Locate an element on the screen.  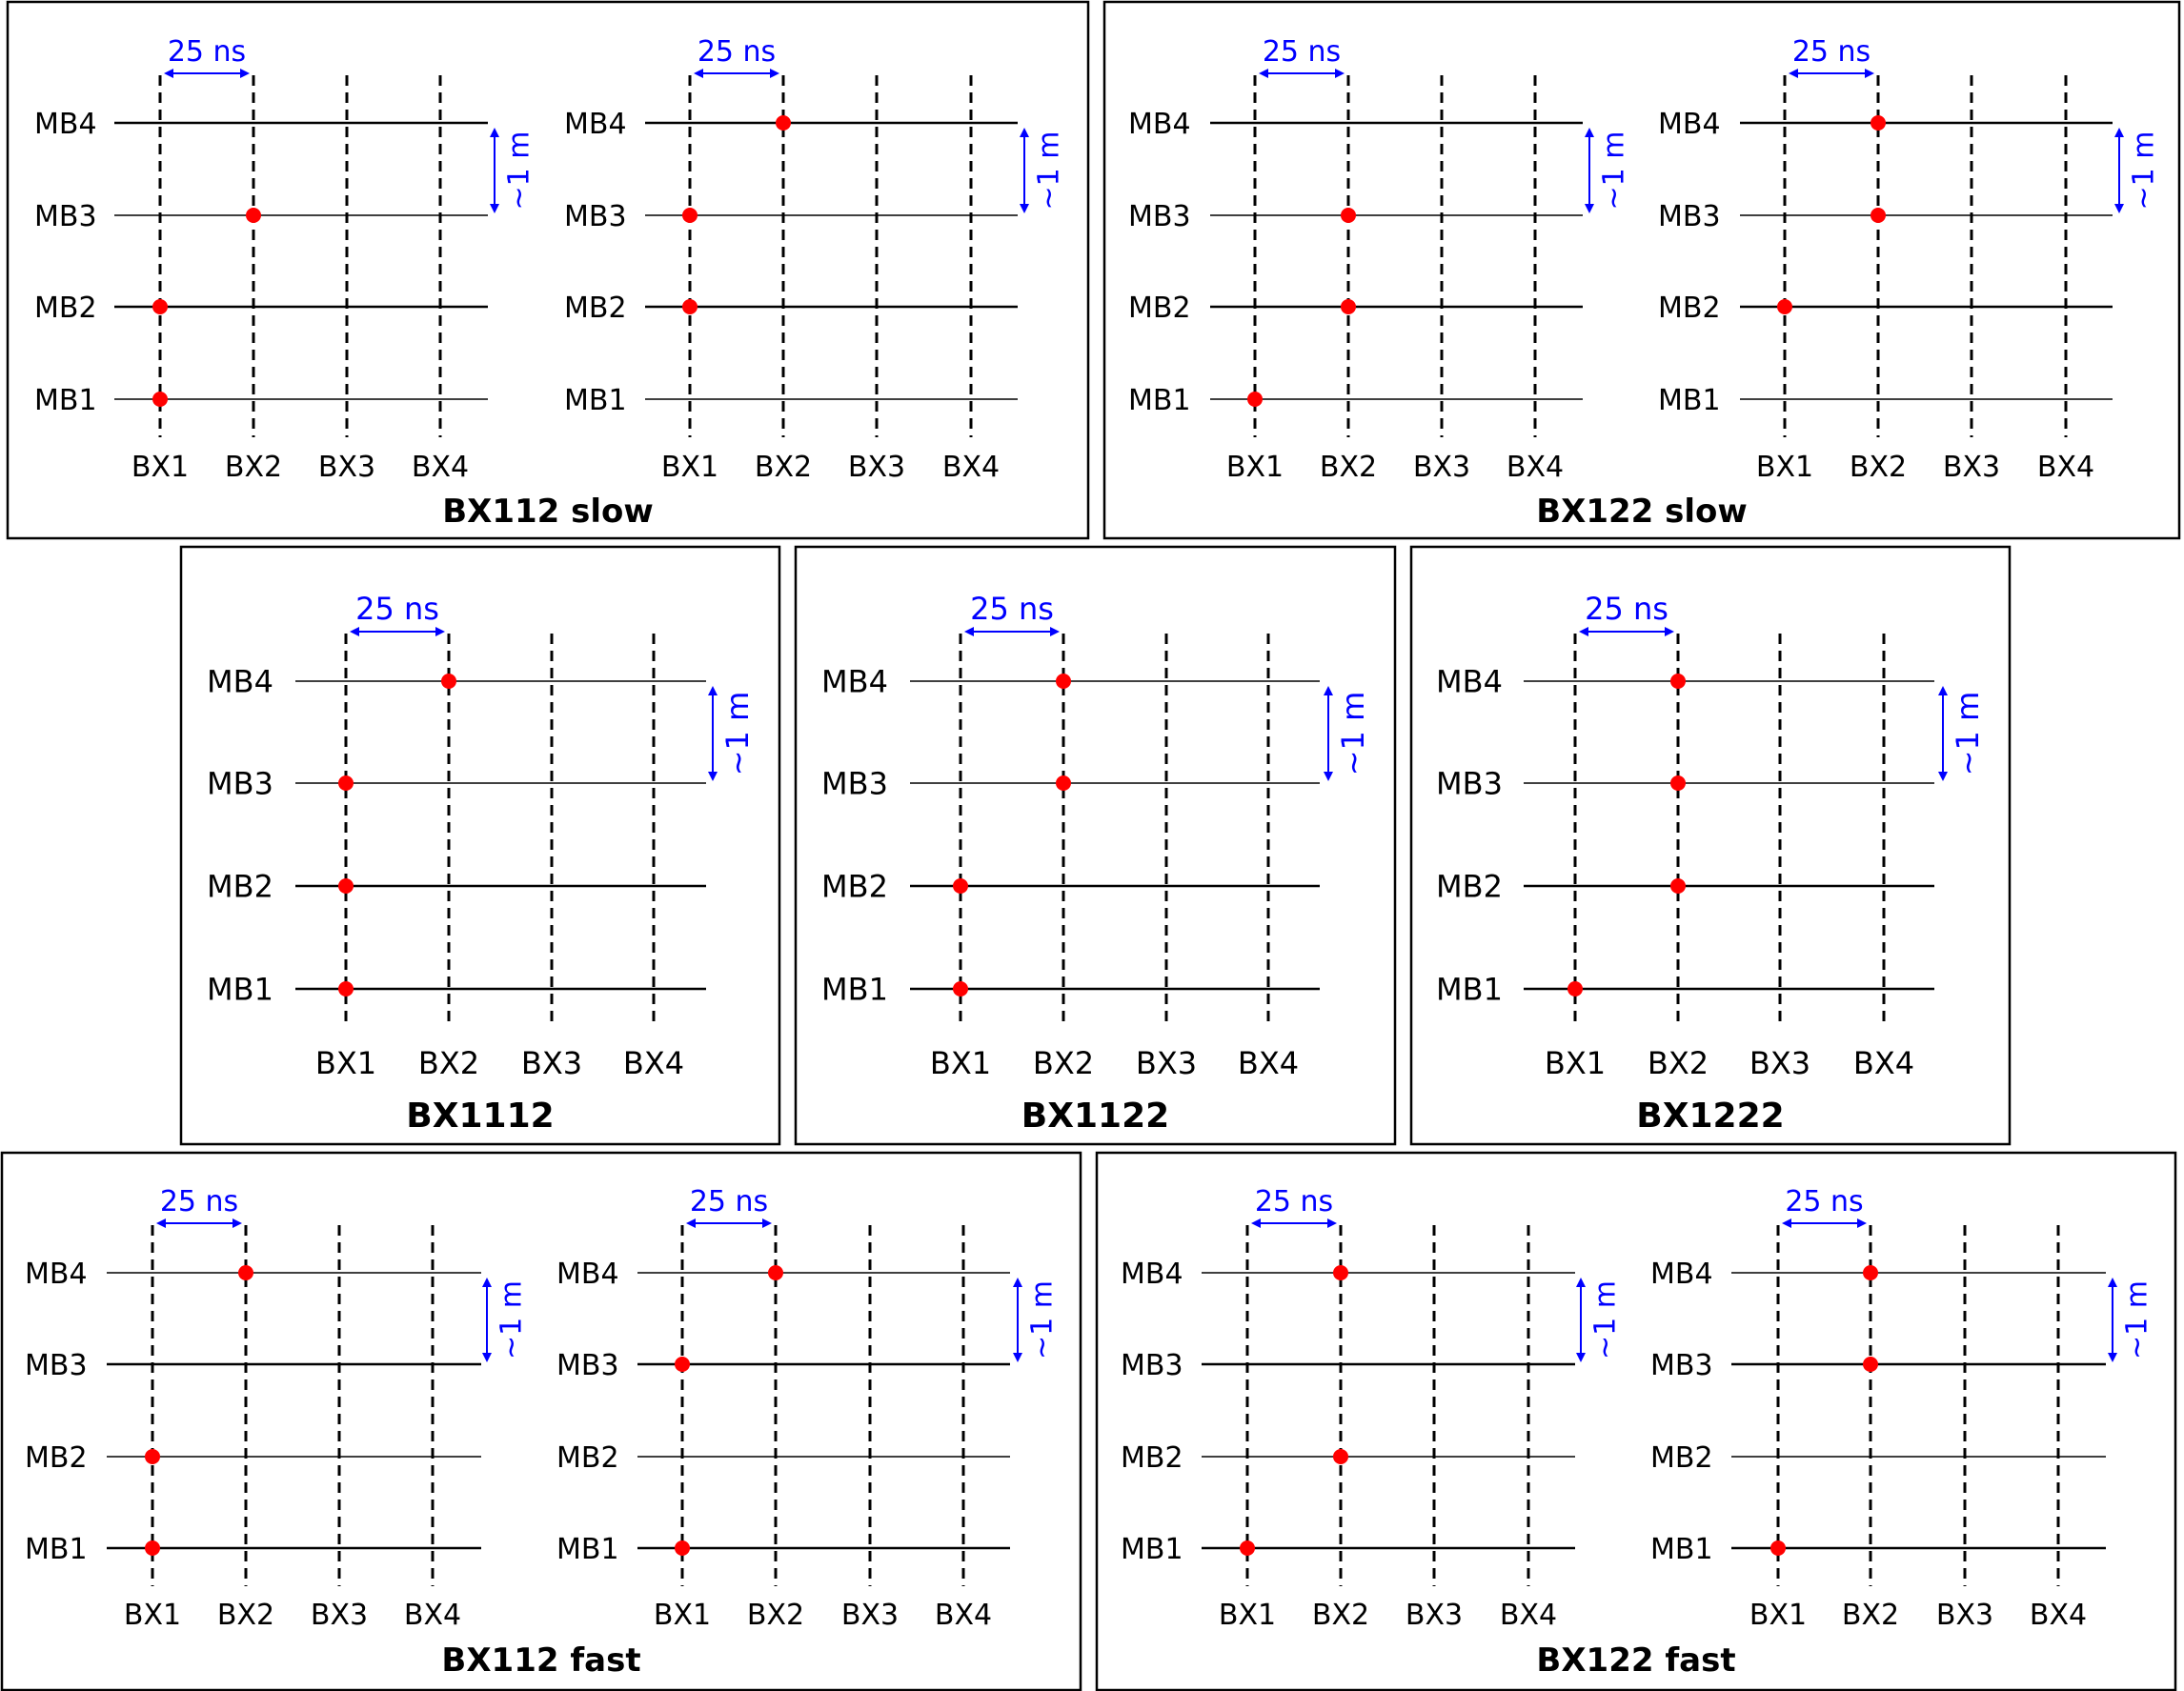
box-frame is located at coordinates (1095, 846).